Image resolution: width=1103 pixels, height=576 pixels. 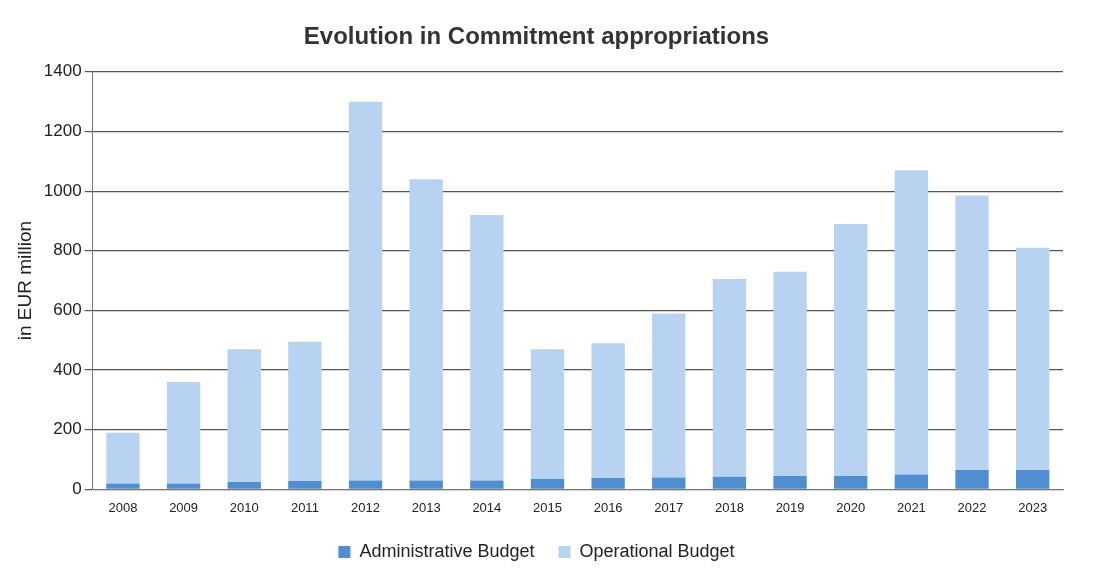 I want to click on x-tick-label: 2016, so click(x=608, y=507).